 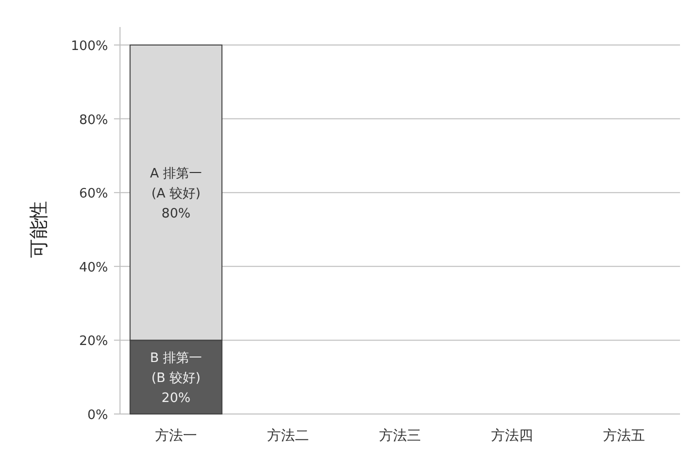 I want to click on y-tick-label: 100%, so click(x=89, y=46).